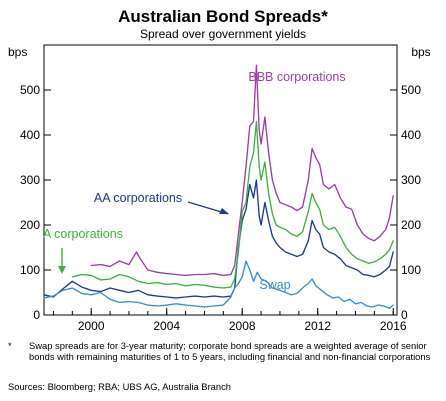 The width and height of the screenshot is (446, 401). I want to click on series-label-aa: AA corporations, so click(138, 198).